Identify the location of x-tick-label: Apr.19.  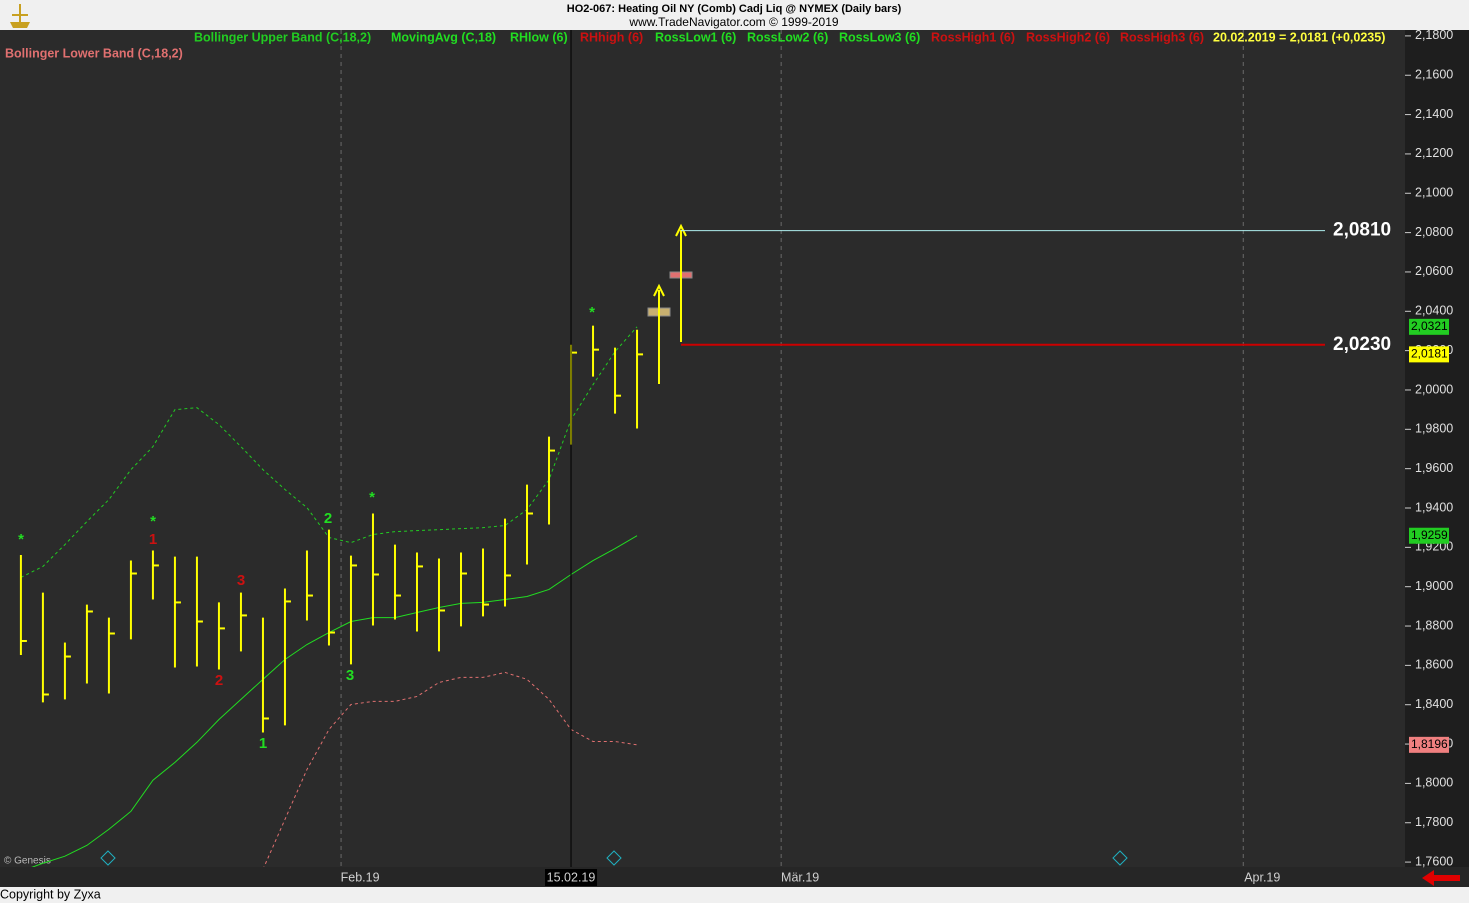
(1262, 877).